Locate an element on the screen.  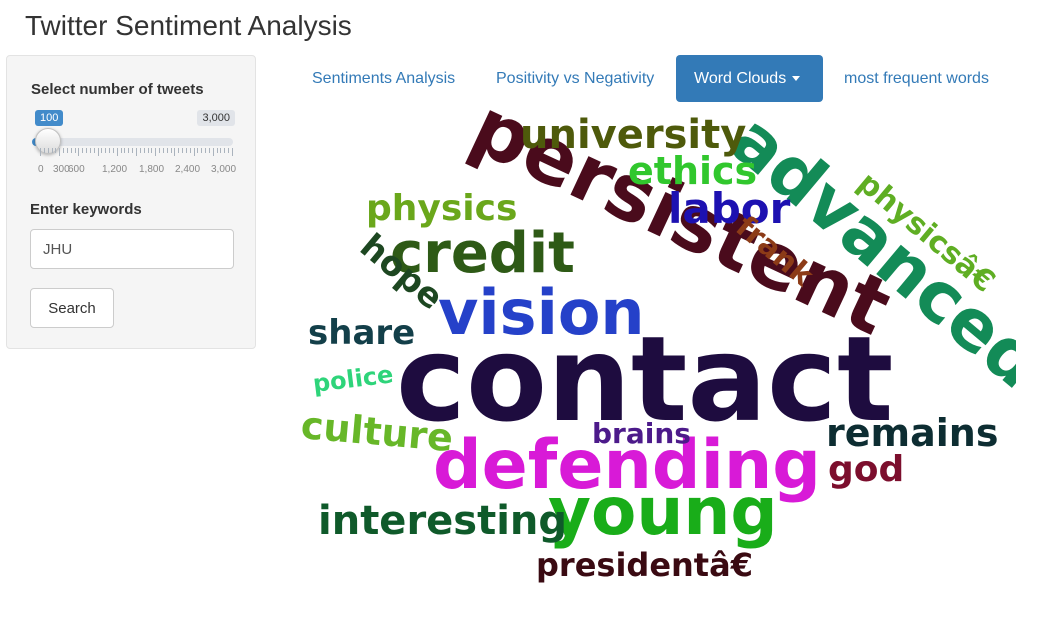
word-remains: remains is located at coordinates (912, 433).